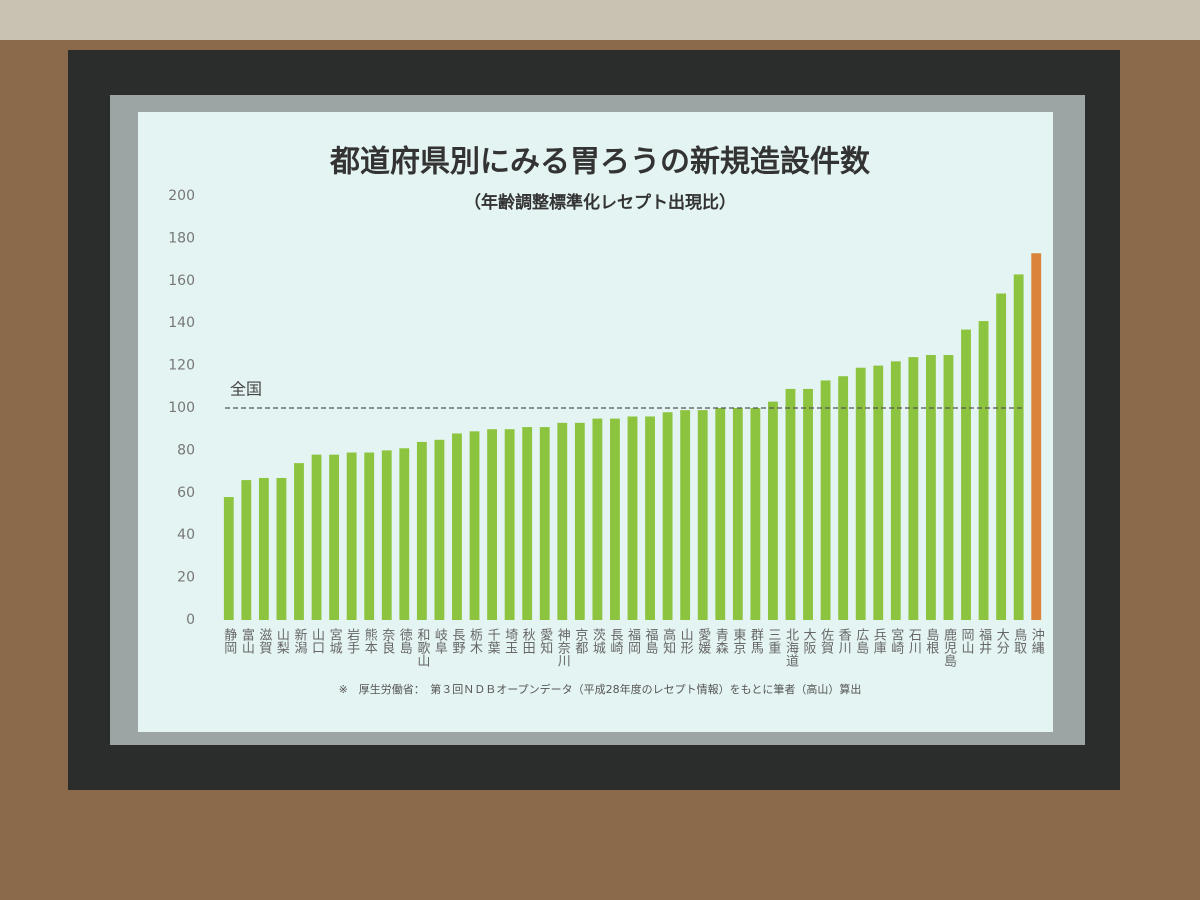 The height and width of the screenshot is (900, 1200). I want to click on reference-label: 全国, so click(246, 389).